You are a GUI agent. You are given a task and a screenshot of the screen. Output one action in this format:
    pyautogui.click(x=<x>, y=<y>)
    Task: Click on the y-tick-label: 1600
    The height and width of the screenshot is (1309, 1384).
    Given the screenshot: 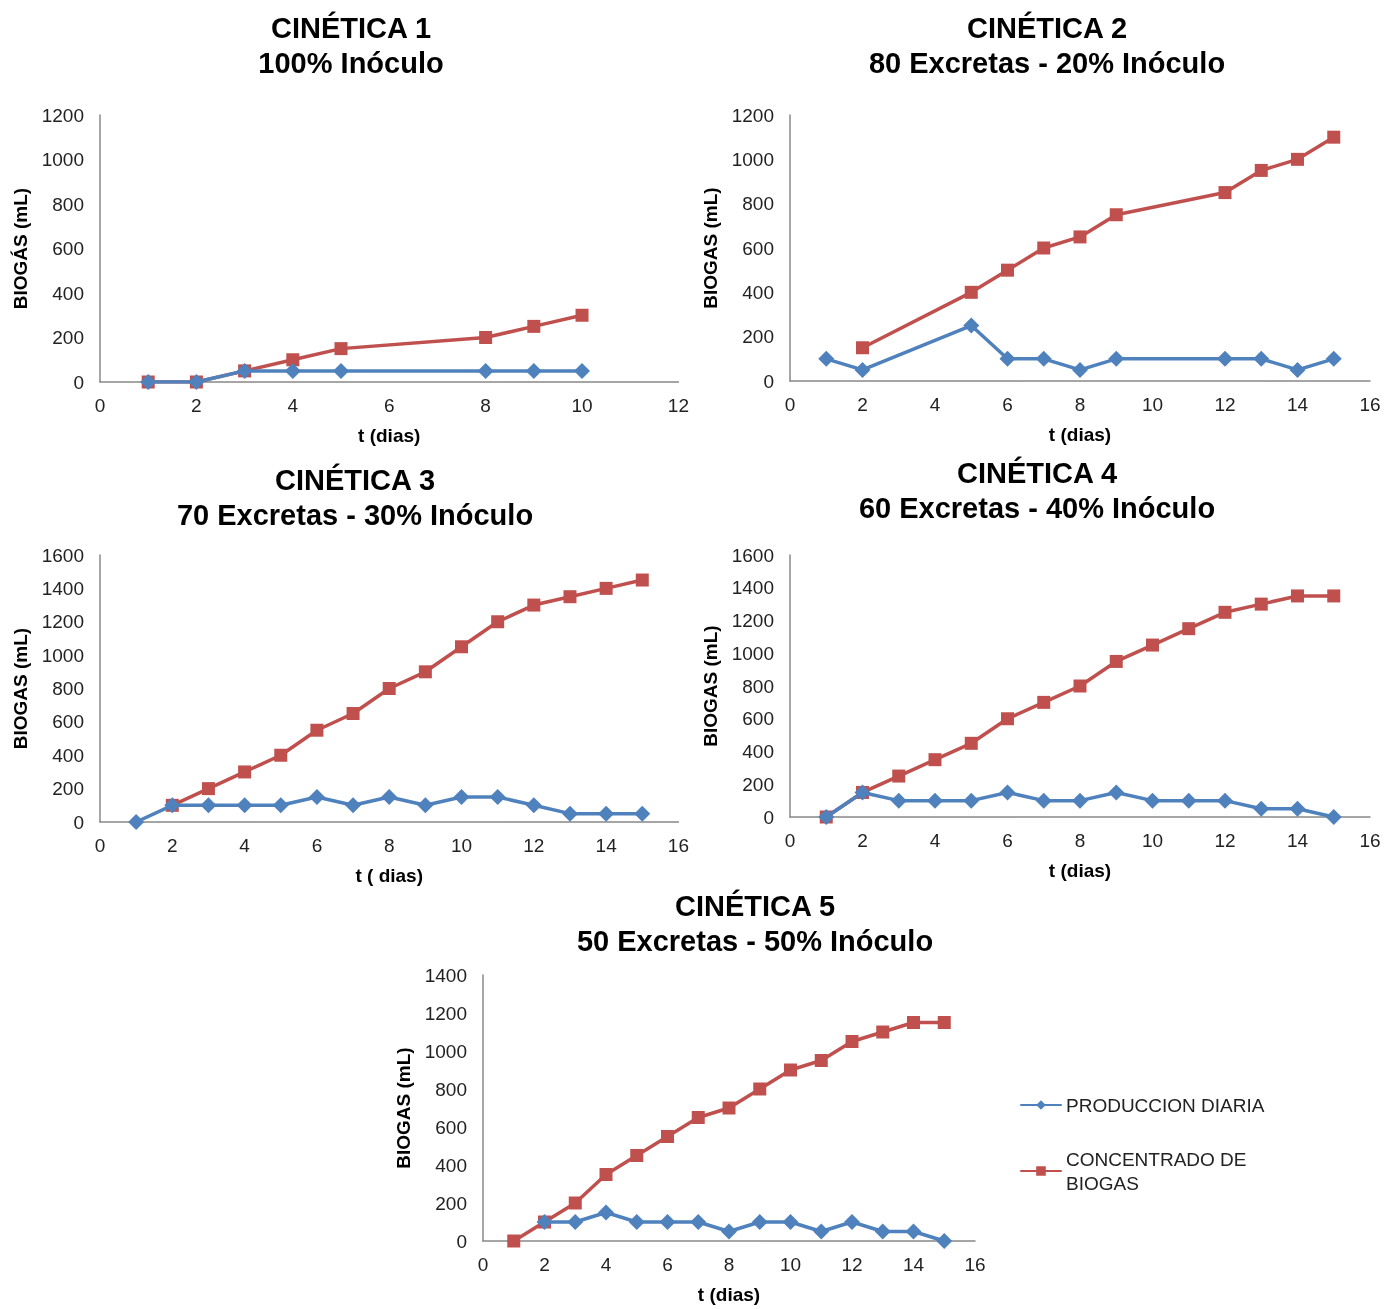 What is the action you would take?
    pyautogui.click(x=752, y=555)
    